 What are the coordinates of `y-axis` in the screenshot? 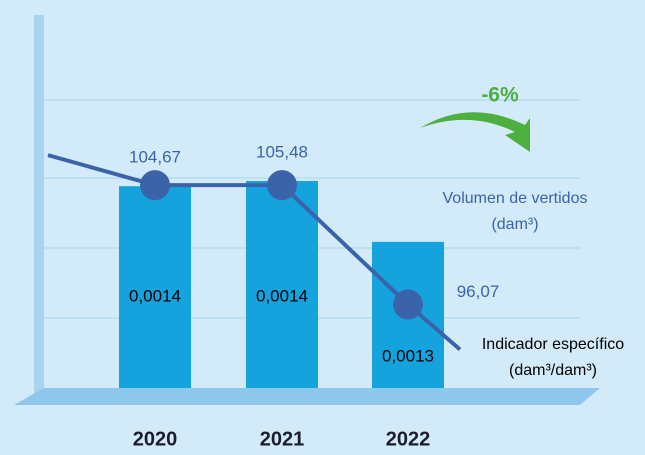 It's located at (39, 206).